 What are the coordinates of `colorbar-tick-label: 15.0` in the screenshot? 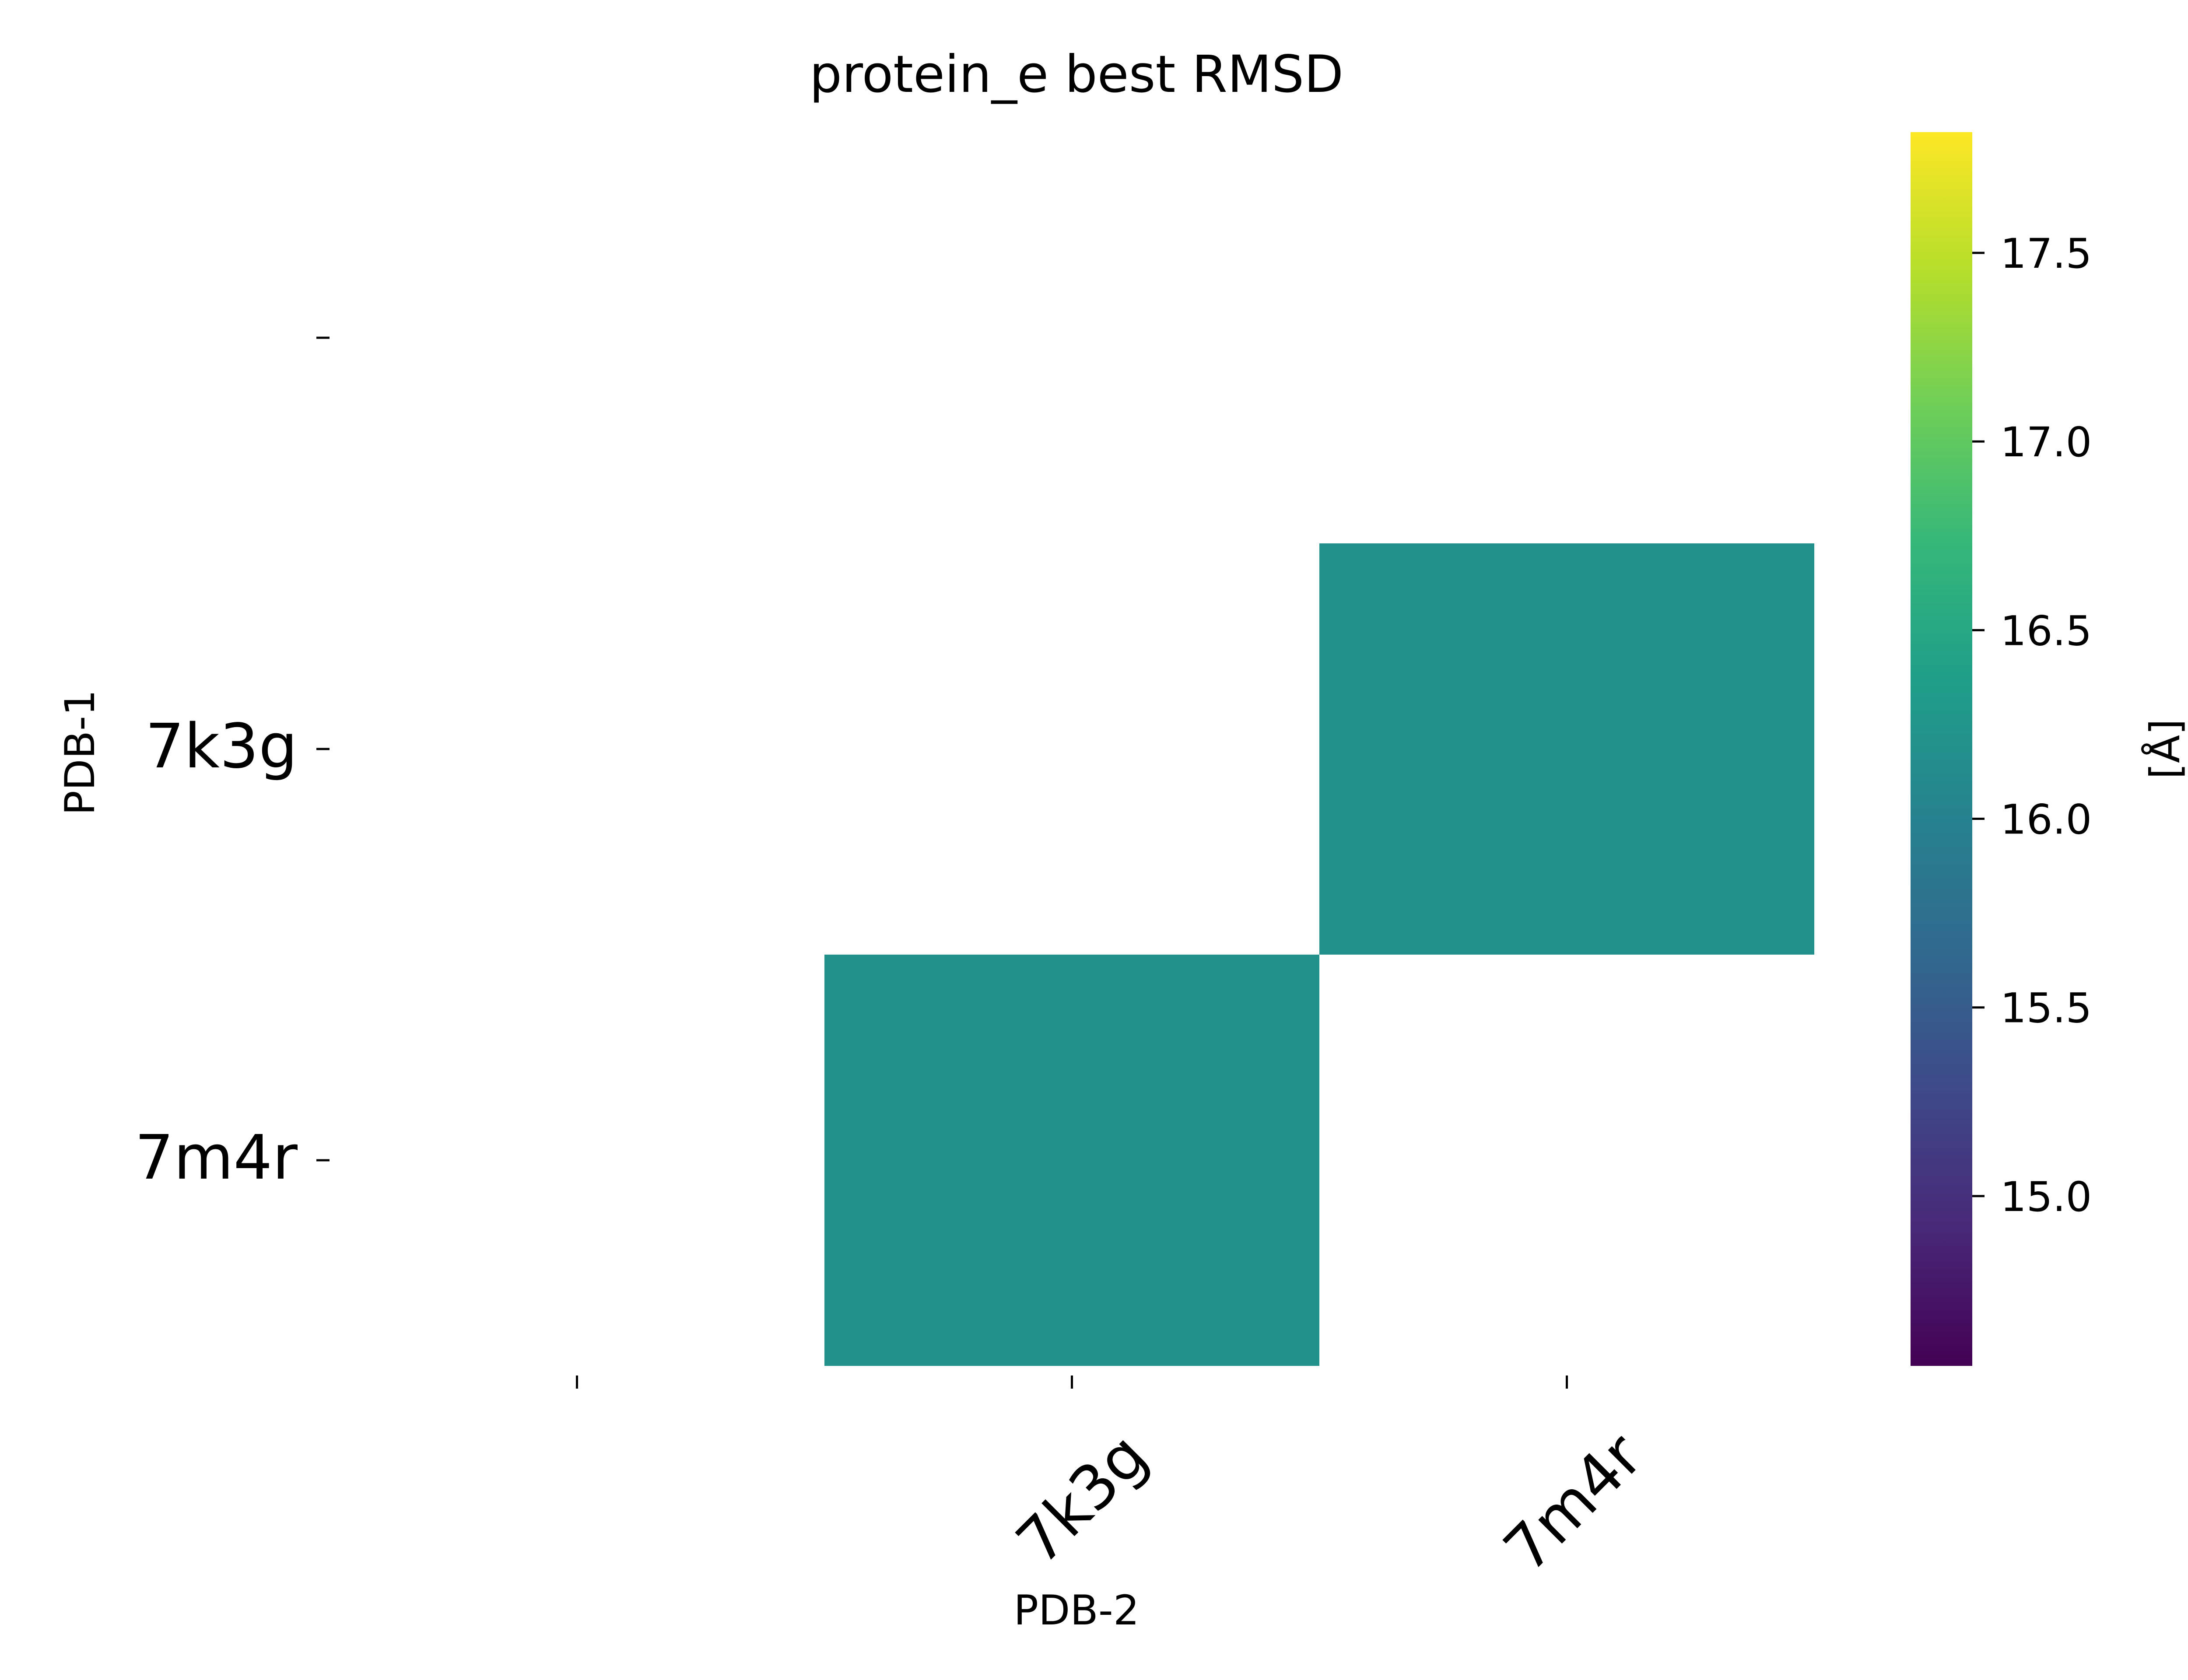 It's located at (2046, 1197).